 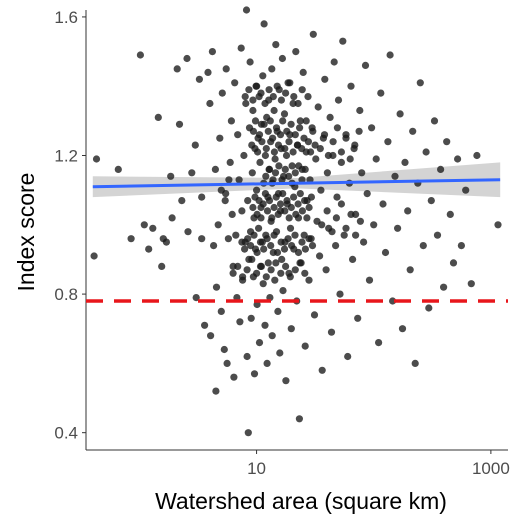 I want to click on y-tick-label: 1.6, so click(x=66, y=17).